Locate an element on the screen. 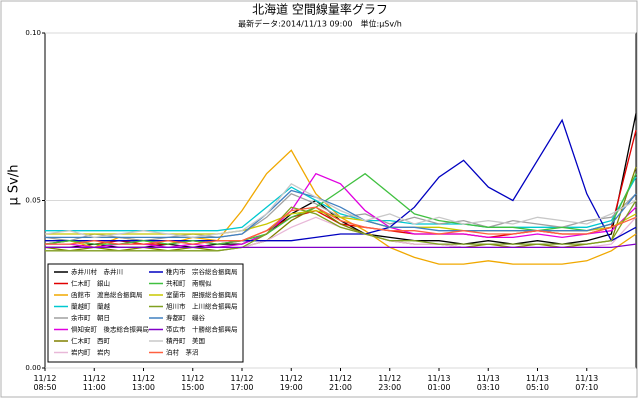 Image resolution: width=640 pixels, height=400 pixels. x-tick-label: 11/12 11:00 is located at coordinates (94, 383).